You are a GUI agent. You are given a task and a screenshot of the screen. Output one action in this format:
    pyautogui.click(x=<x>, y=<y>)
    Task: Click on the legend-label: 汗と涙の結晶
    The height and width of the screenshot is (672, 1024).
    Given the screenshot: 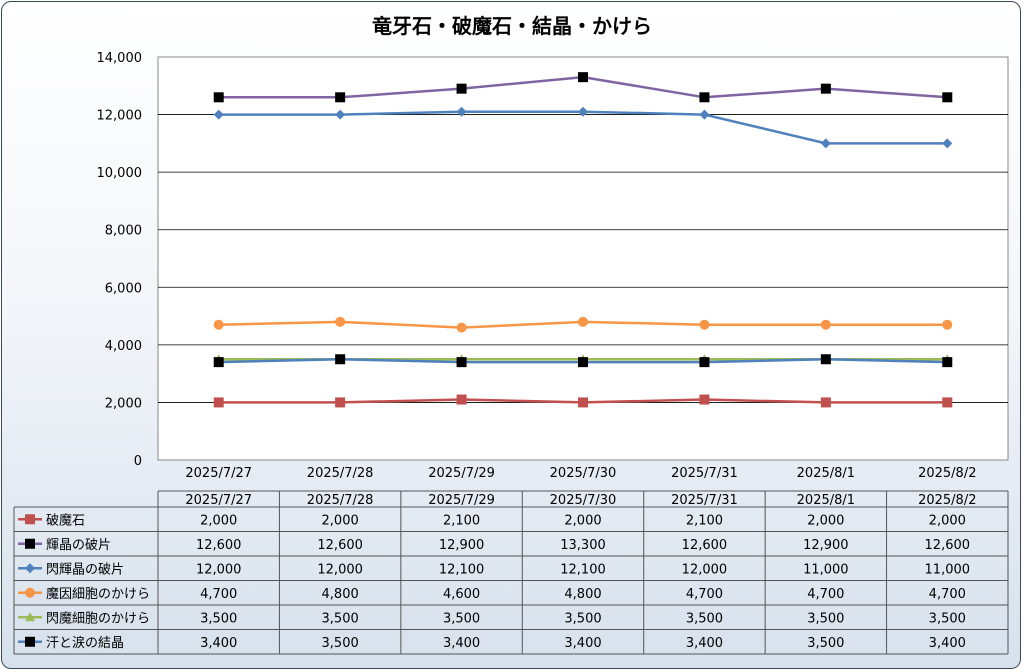 What is the action you would take?
    pyautogui.click(x=85, y=643)
    